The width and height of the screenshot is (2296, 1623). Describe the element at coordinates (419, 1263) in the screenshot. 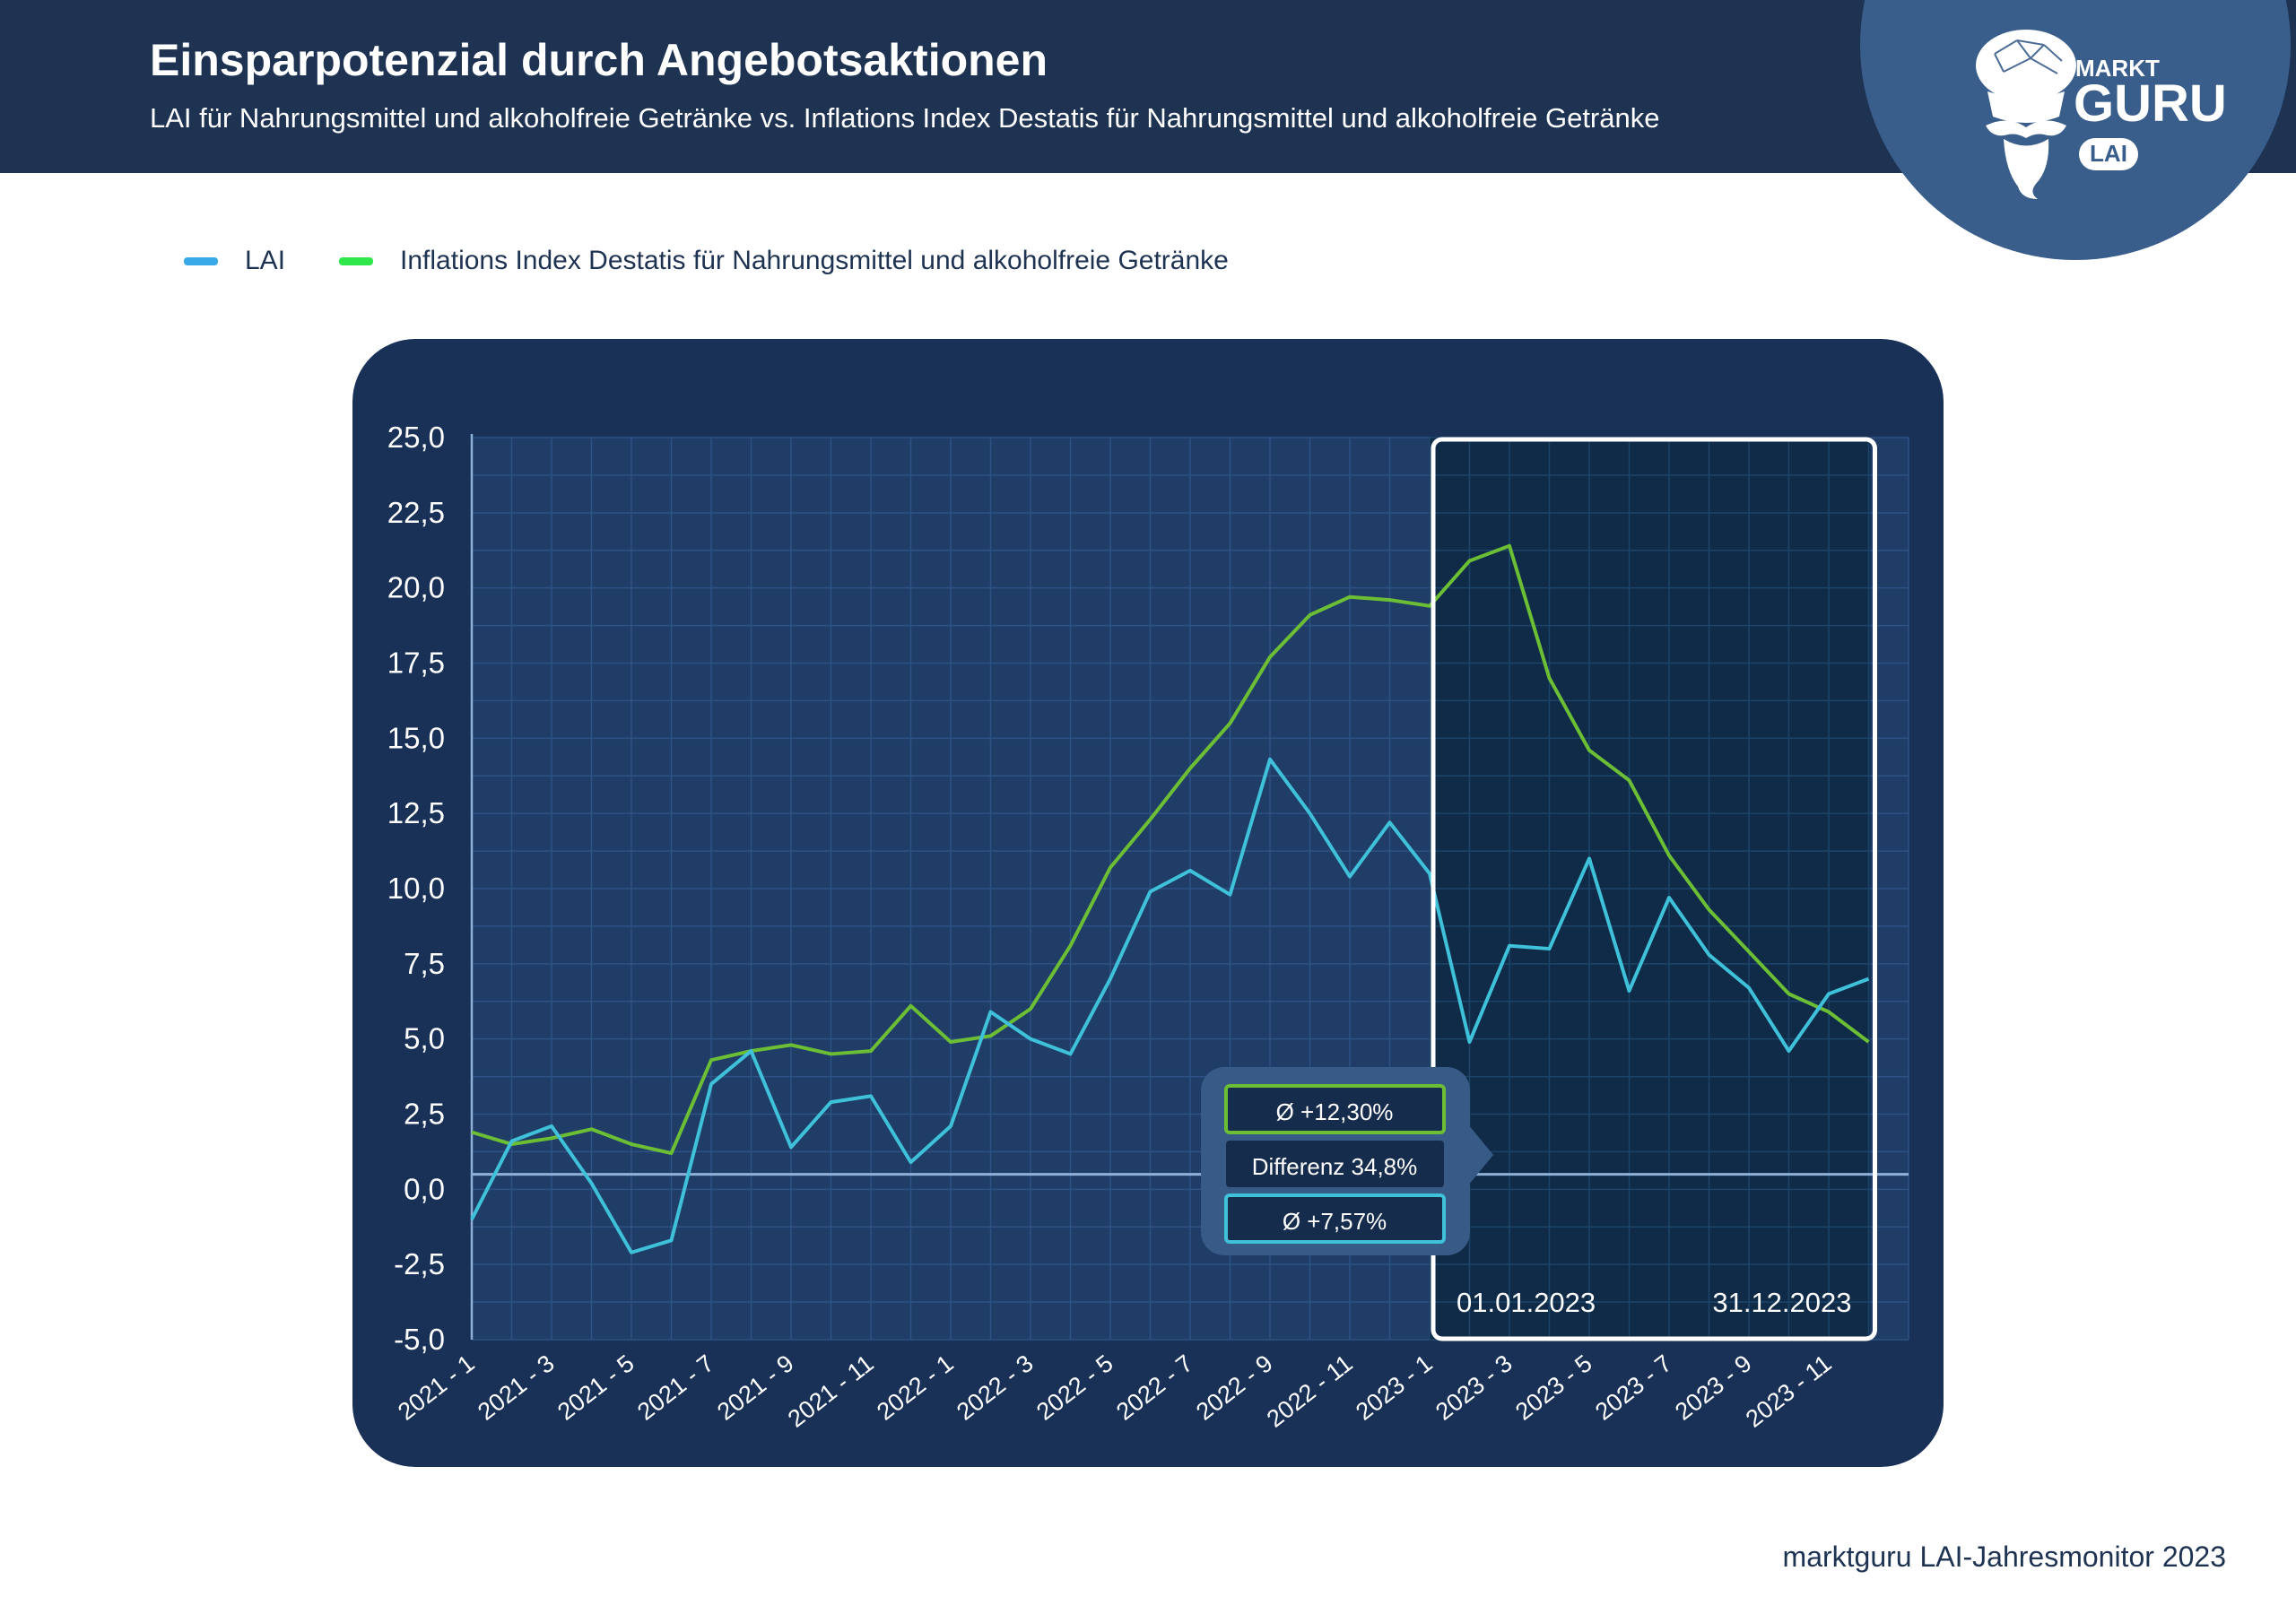

I see `y-tick-label: -2,5` at that location.